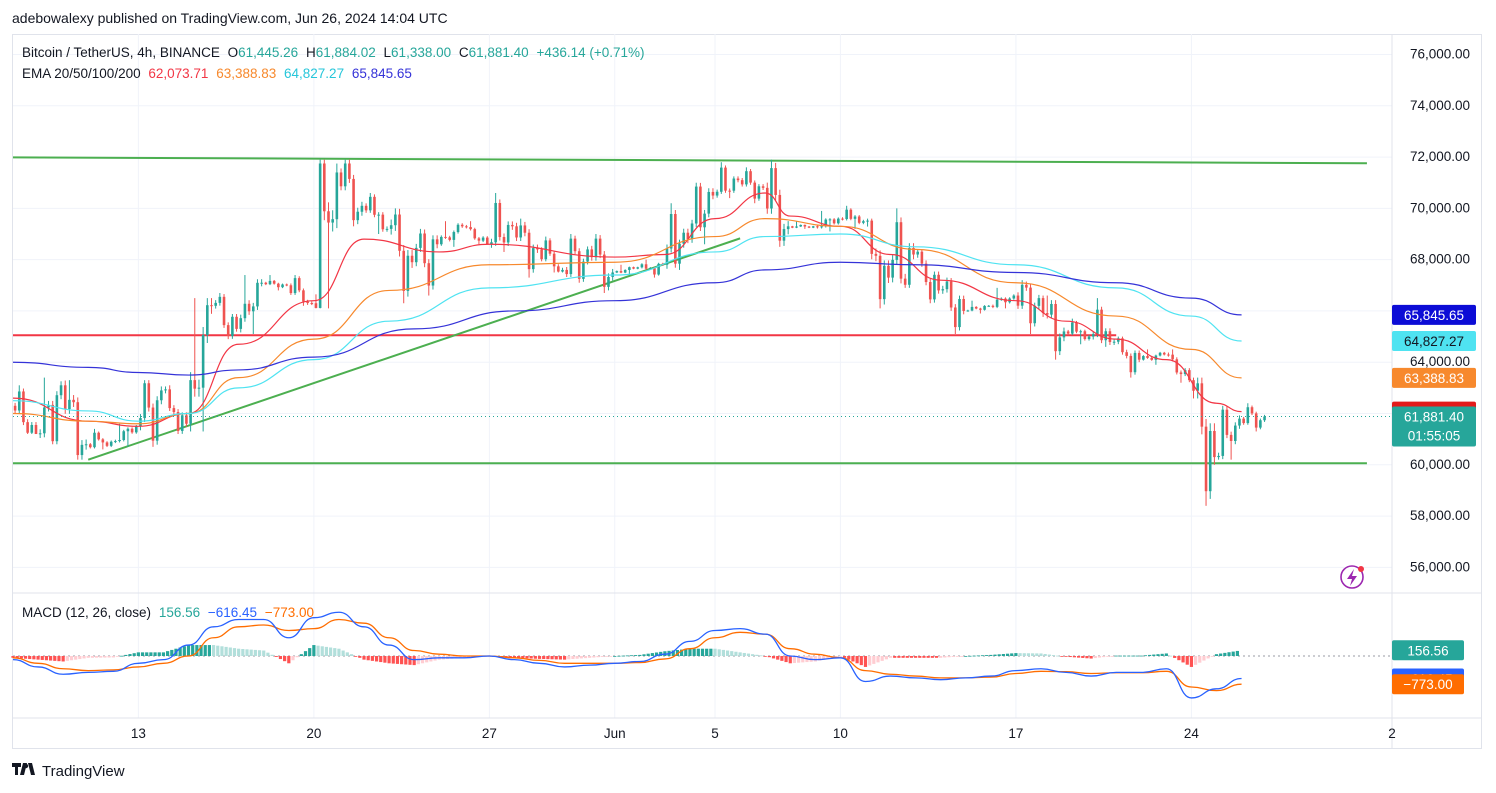 The height and width of the screenshot is (793, 1496). What do you see at coordinates (489, 733) in the screenshot?
I see `time-tick-label: 27` at bounding box center [489, 733].